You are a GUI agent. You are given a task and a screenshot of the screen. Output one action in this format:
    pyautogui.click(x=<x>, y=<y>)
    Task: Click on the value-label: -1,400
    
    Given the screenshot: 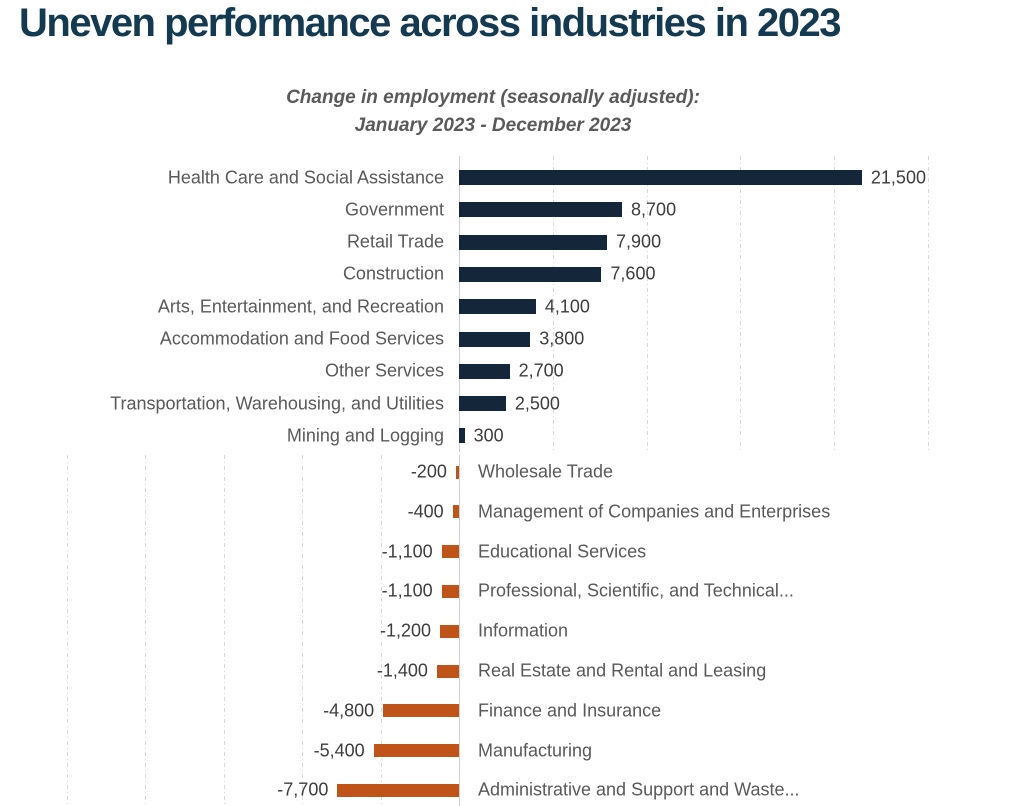 What is the action you would take?
    pyautogui.click(x=402, y=670)
    